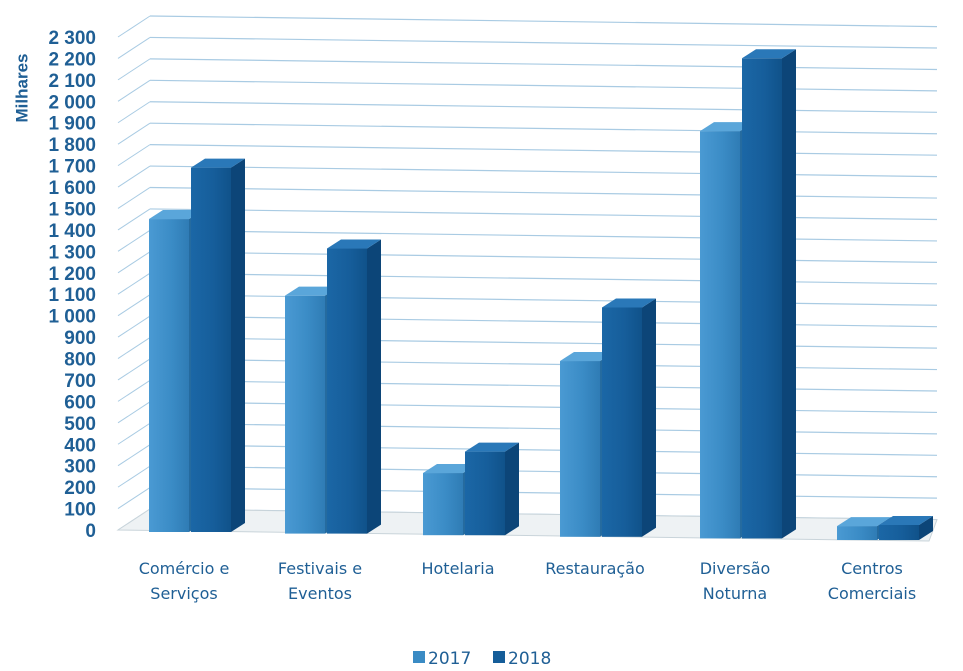 The width and height of the screenshot is (963, 671). Describe the element at coordinates (80, 338) in the screenshot. I see `y-tick-label: 900` at that location.